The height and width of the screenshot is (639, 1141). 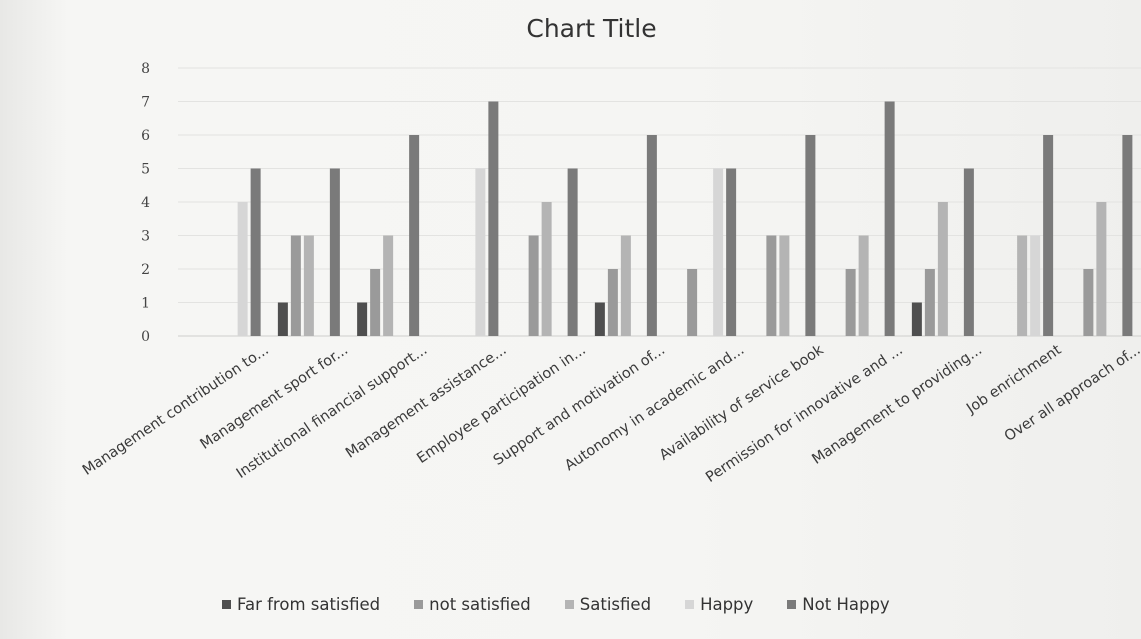 What do you see at coordinates (727, 604) in the screenshot?
I see `legend-label: Happy` at bounding box center [727, 604].